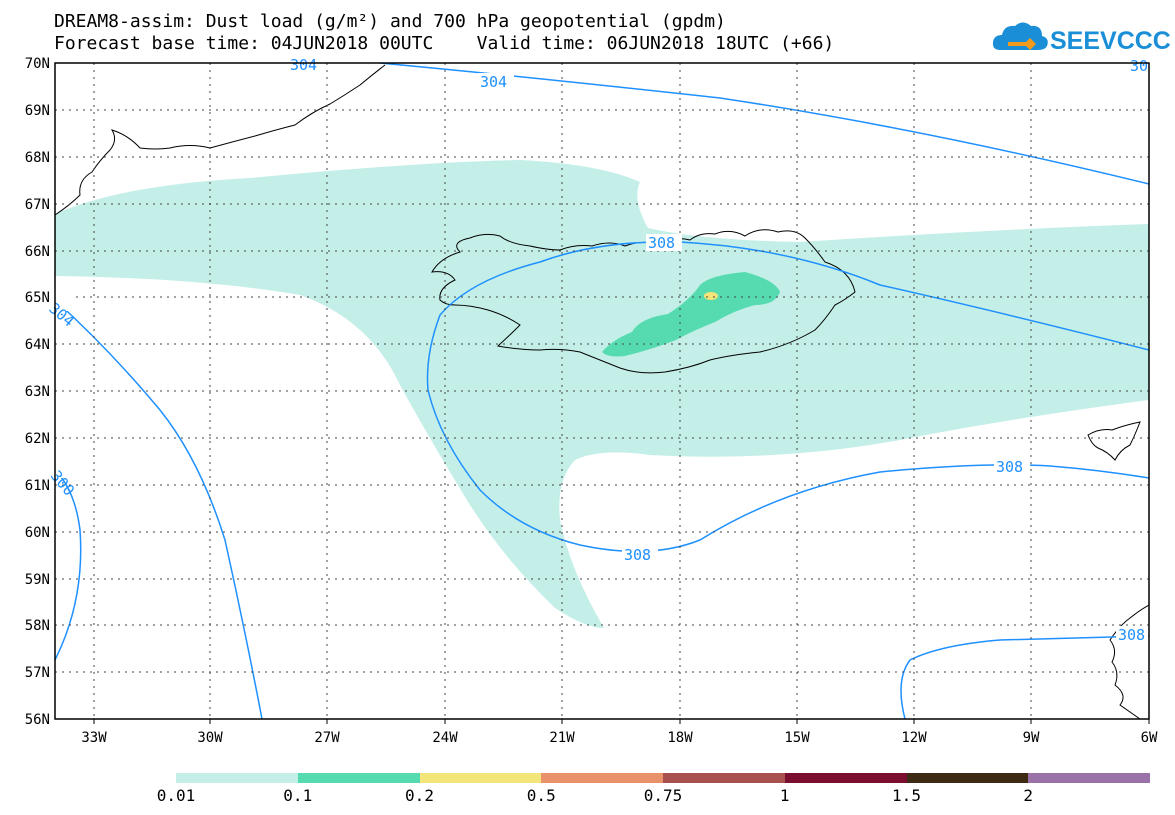  I want to click on legend-label: 1, so click(784, 795).